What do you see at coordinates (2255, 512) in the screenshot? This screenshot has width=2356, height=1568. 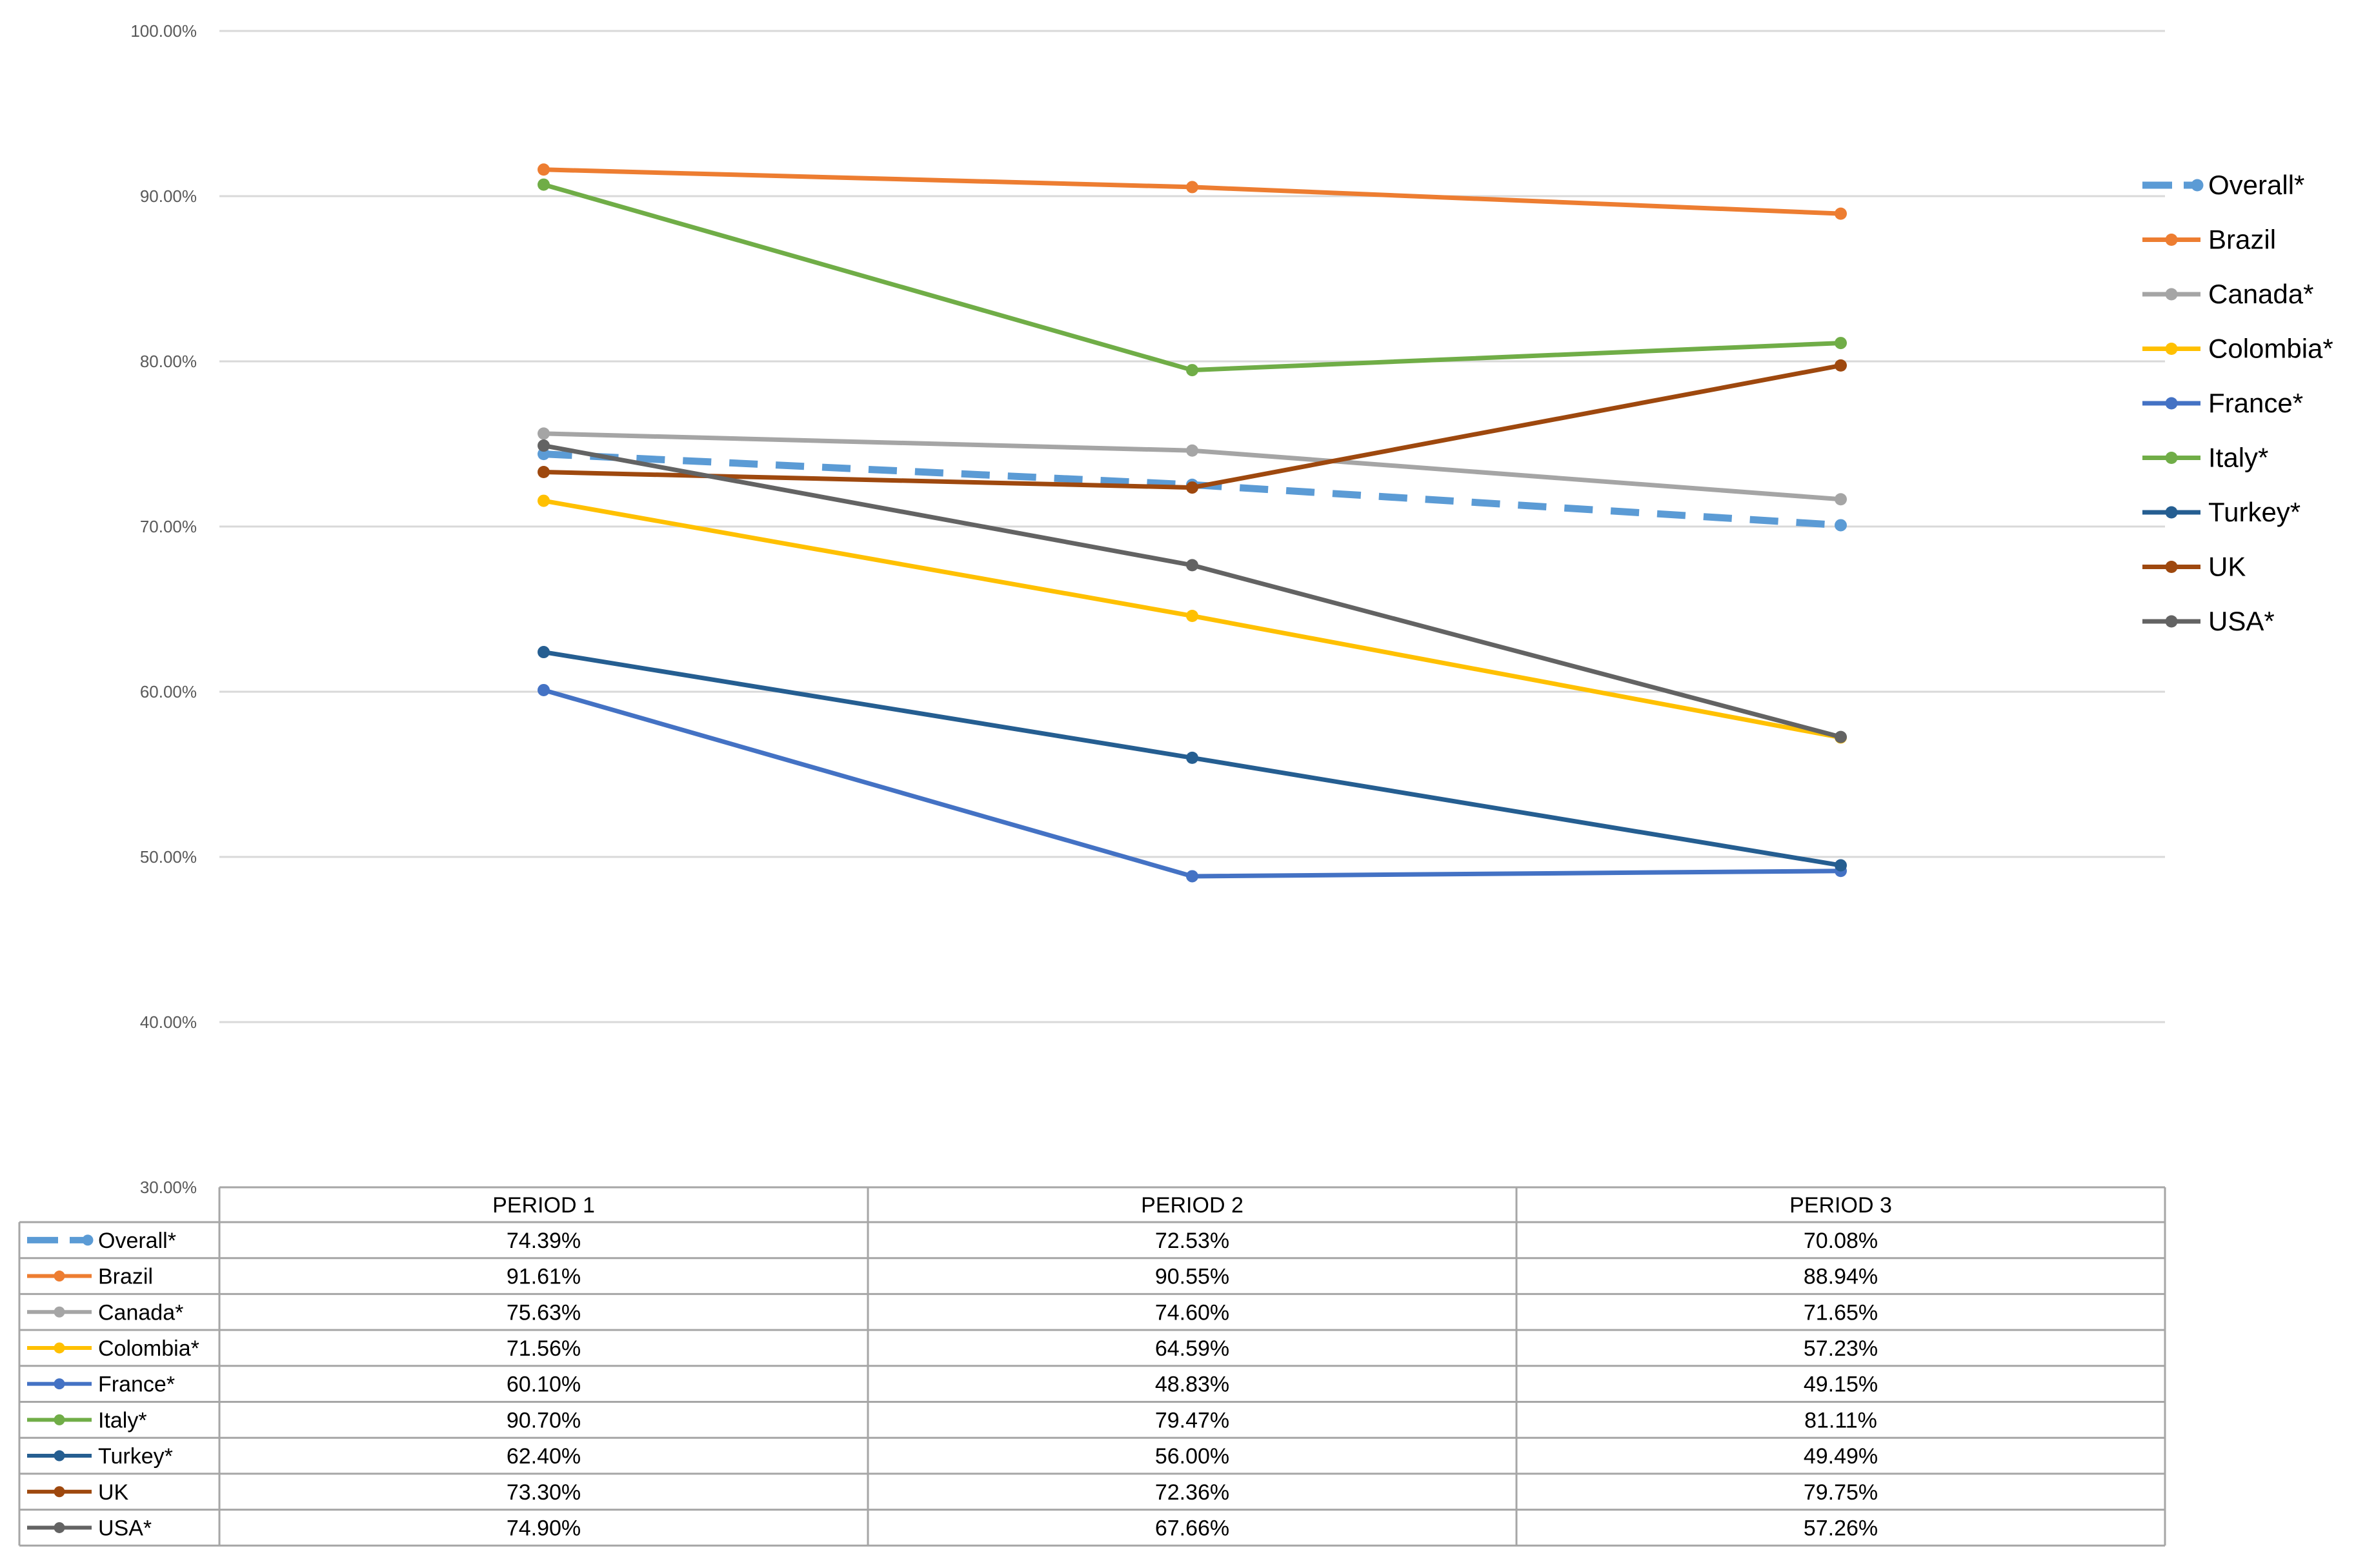 I see `legend-label: Turkey*` at bounding box center [2255, 512].